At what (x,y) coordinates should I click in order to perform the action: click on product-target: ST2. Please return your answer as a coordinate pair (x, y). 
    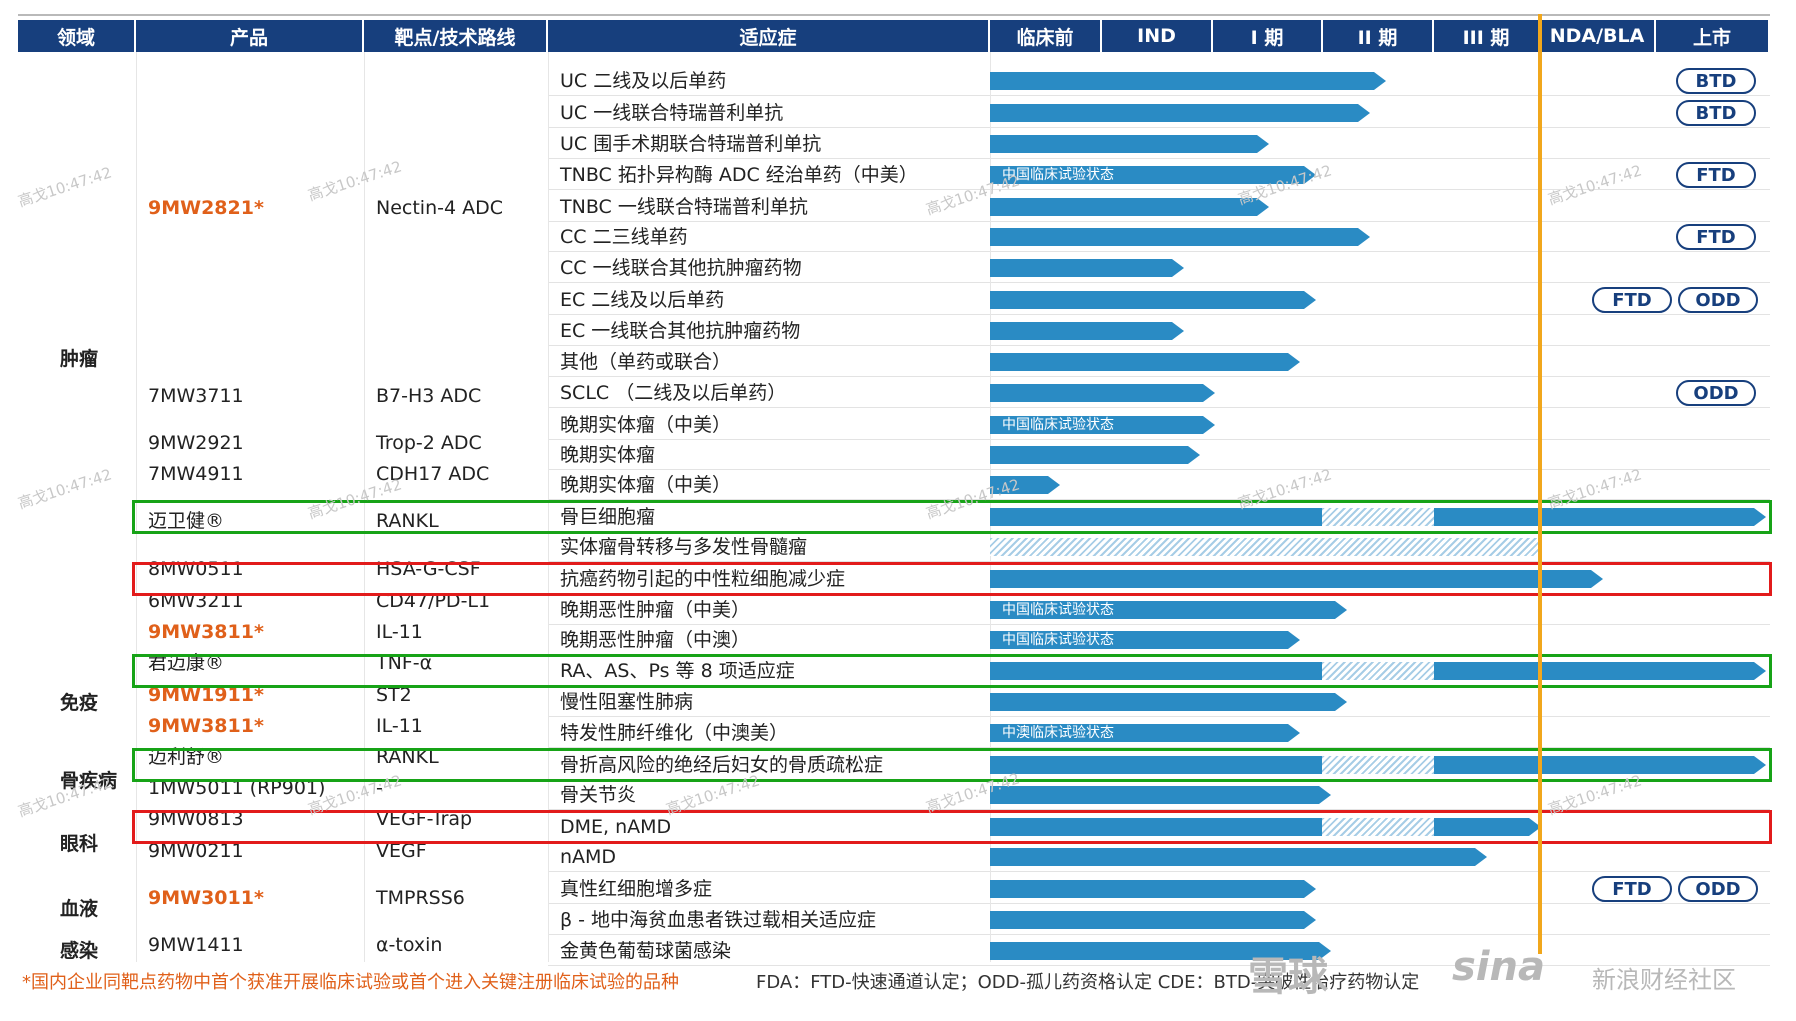
    Looking at the image, I should click on (394, 695).